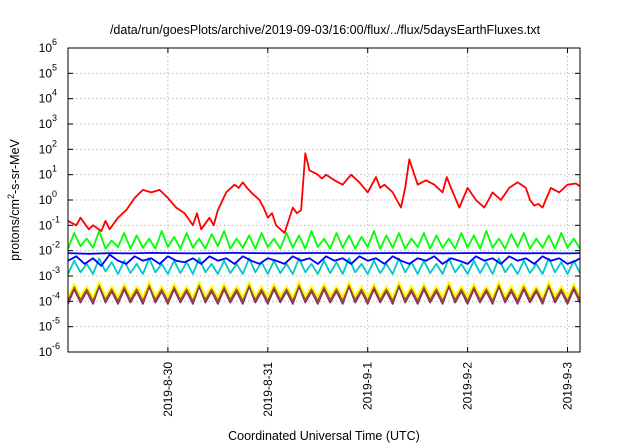 This screenshot has height=448, width=640. I want to click on y-axis-label-base: protons/cm, so click(15, 230).